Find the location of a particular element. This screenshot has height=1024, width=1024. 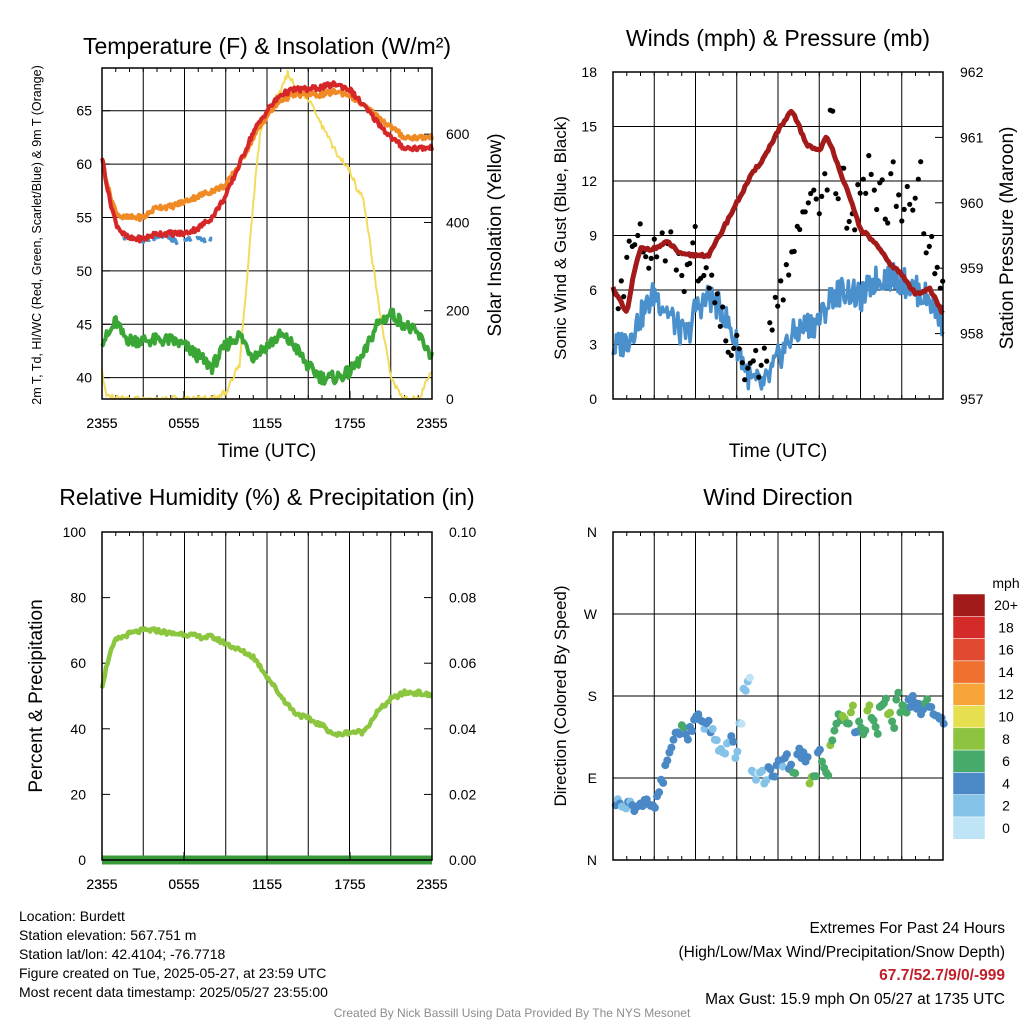

series-line-pressure is located at coordinates (777, 212).